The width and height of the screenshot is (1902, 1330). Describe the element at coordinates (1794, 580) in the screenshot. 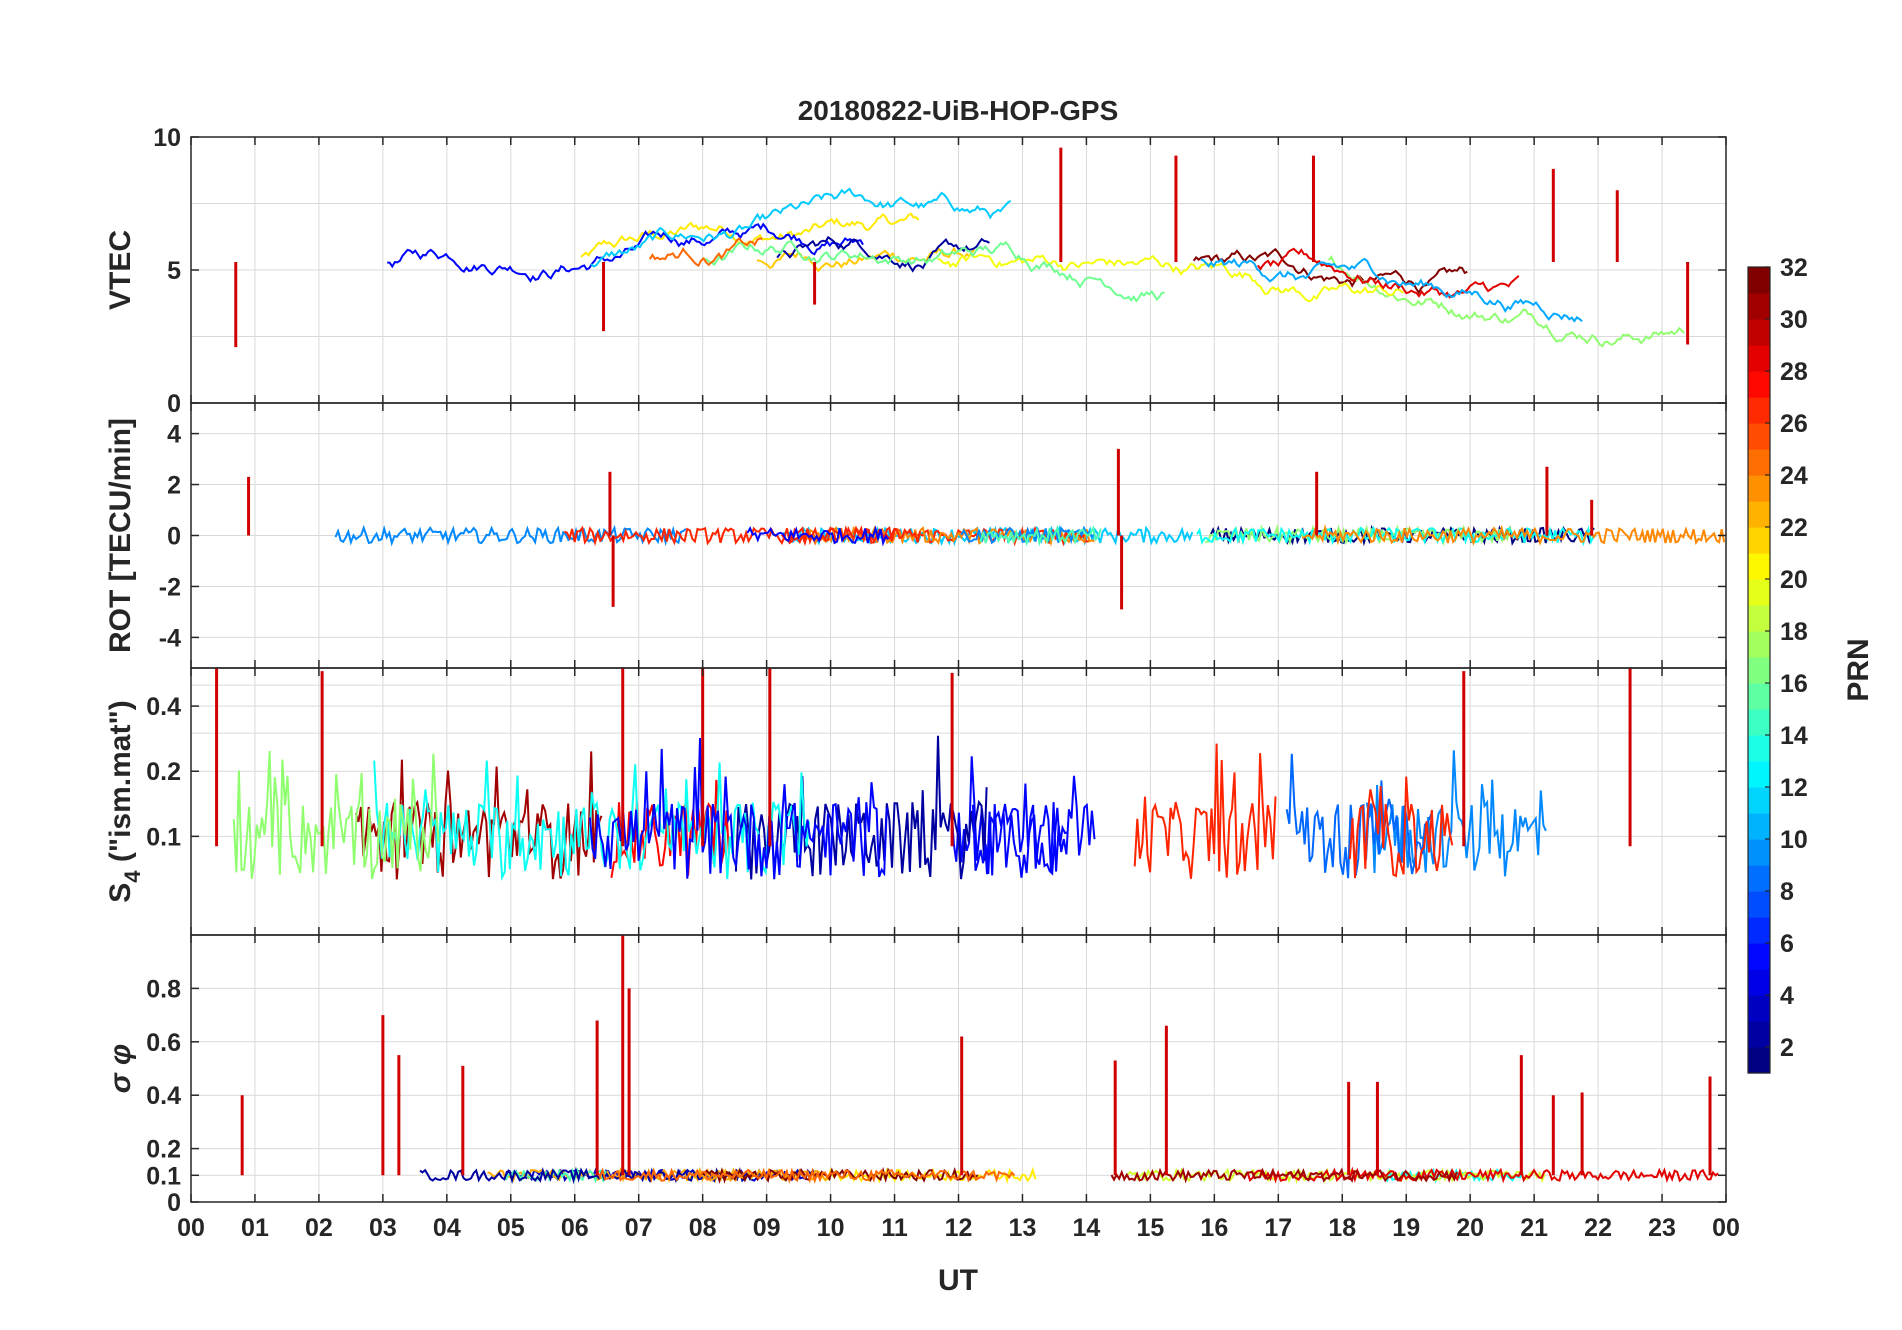

I see `colorbar-tick-label: 20` at that location.